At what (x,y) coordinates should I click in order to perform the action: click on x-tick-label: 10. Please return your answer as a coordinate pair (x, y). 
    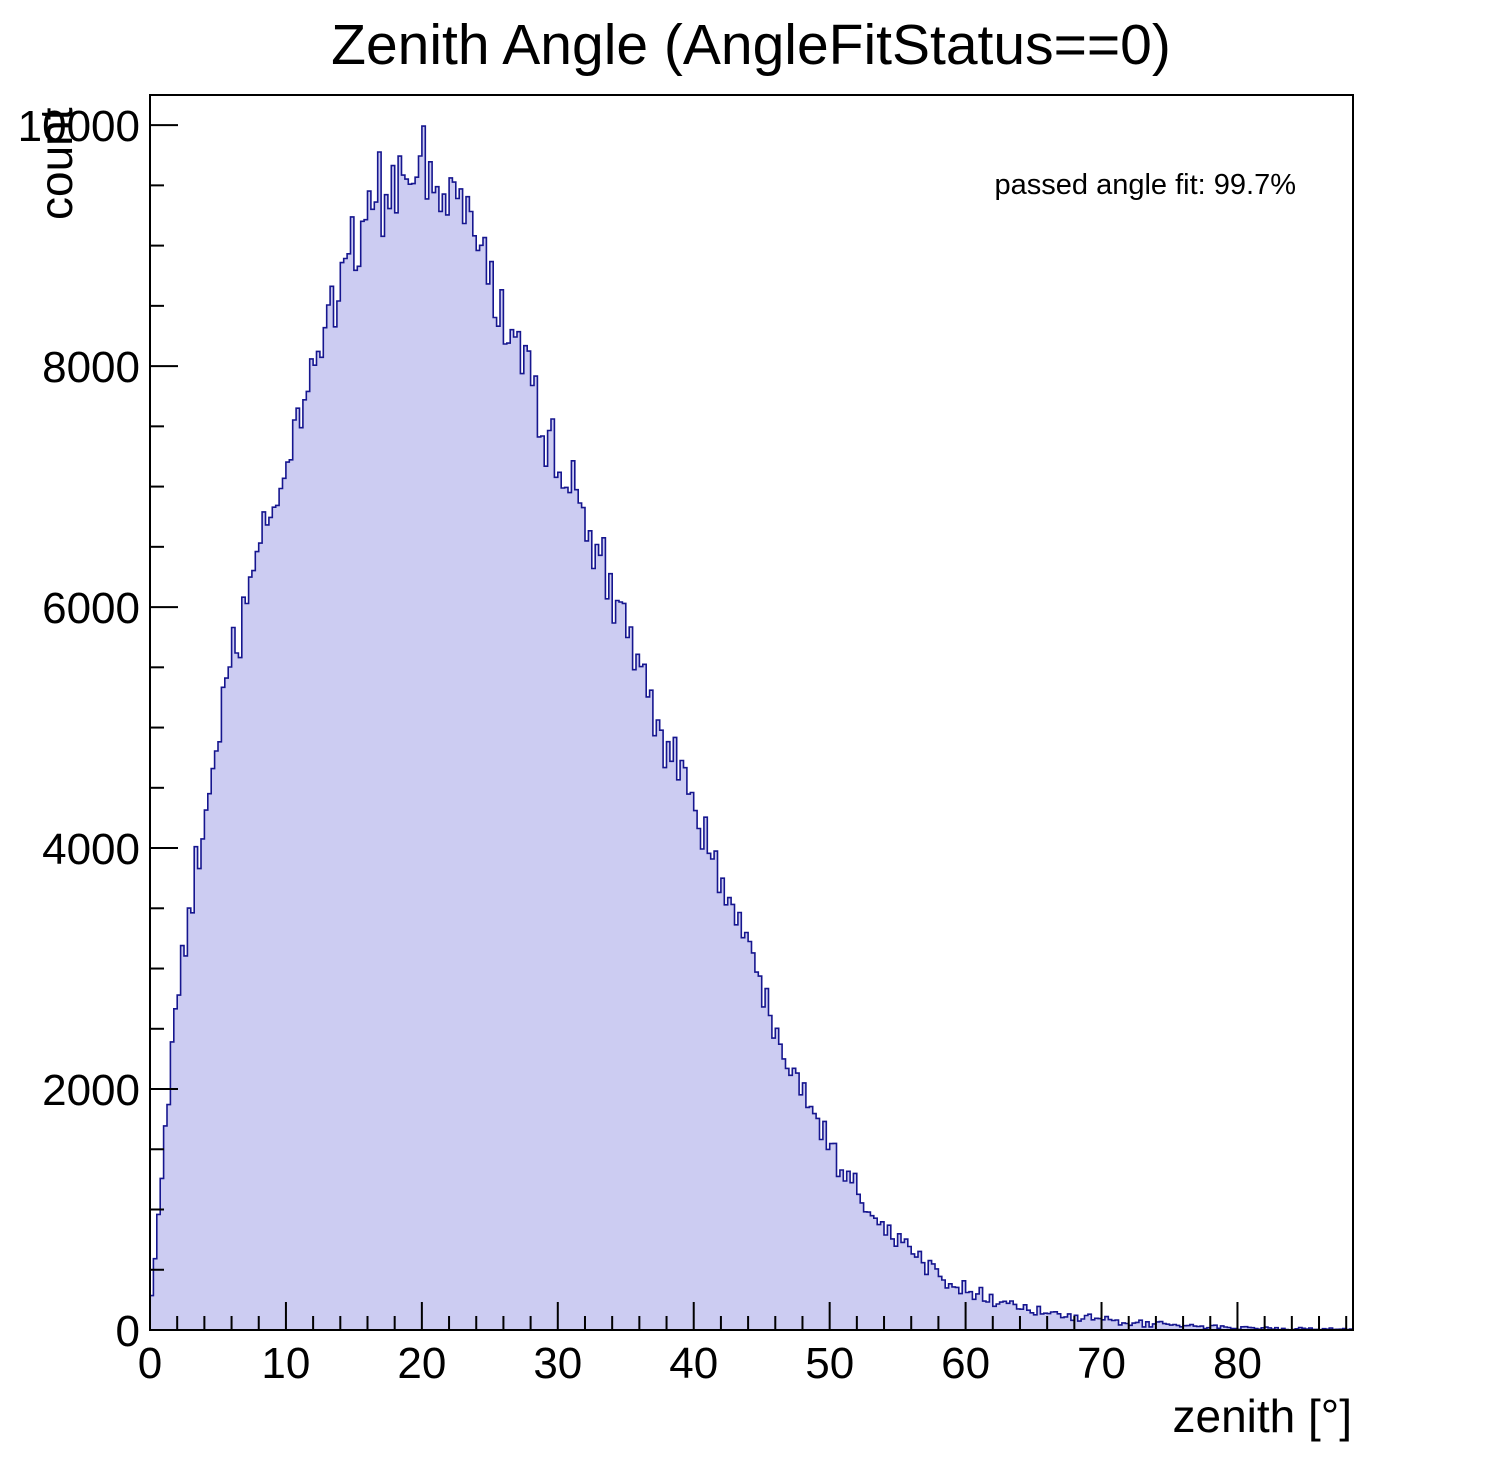
    Looking at the image, I should click on (285, 1363).